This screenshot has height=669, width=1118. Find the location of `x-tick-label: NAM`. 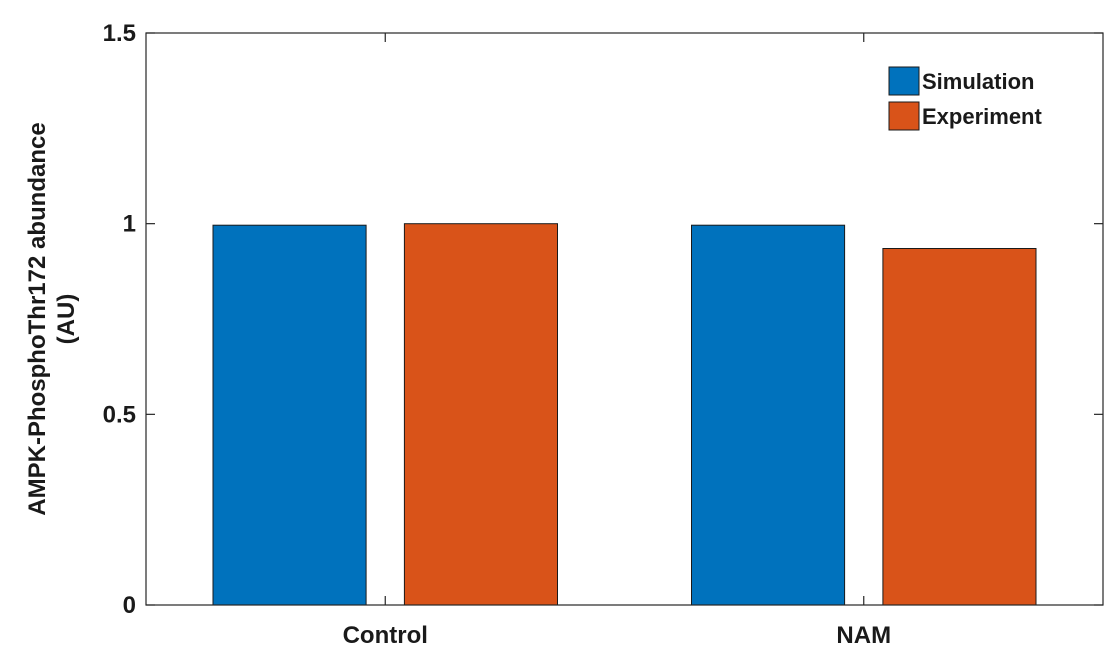

x-tick-label: NAM is located at coordinates (863, 635).